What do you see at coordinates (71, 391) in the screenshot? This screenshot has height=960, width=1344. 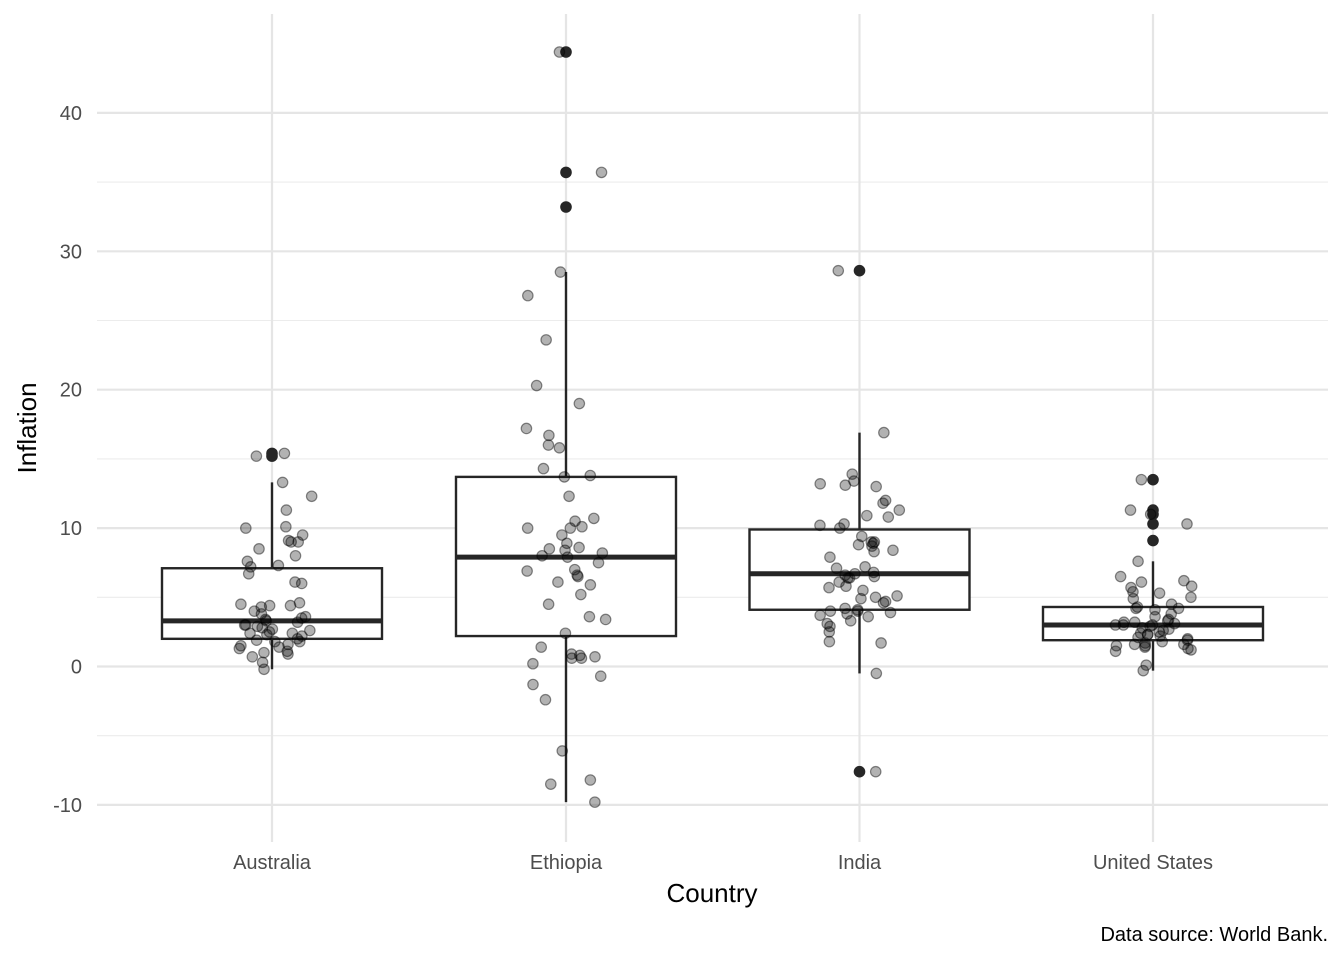 I see `y-tick-label: 20` at bounding box center [71, 391].